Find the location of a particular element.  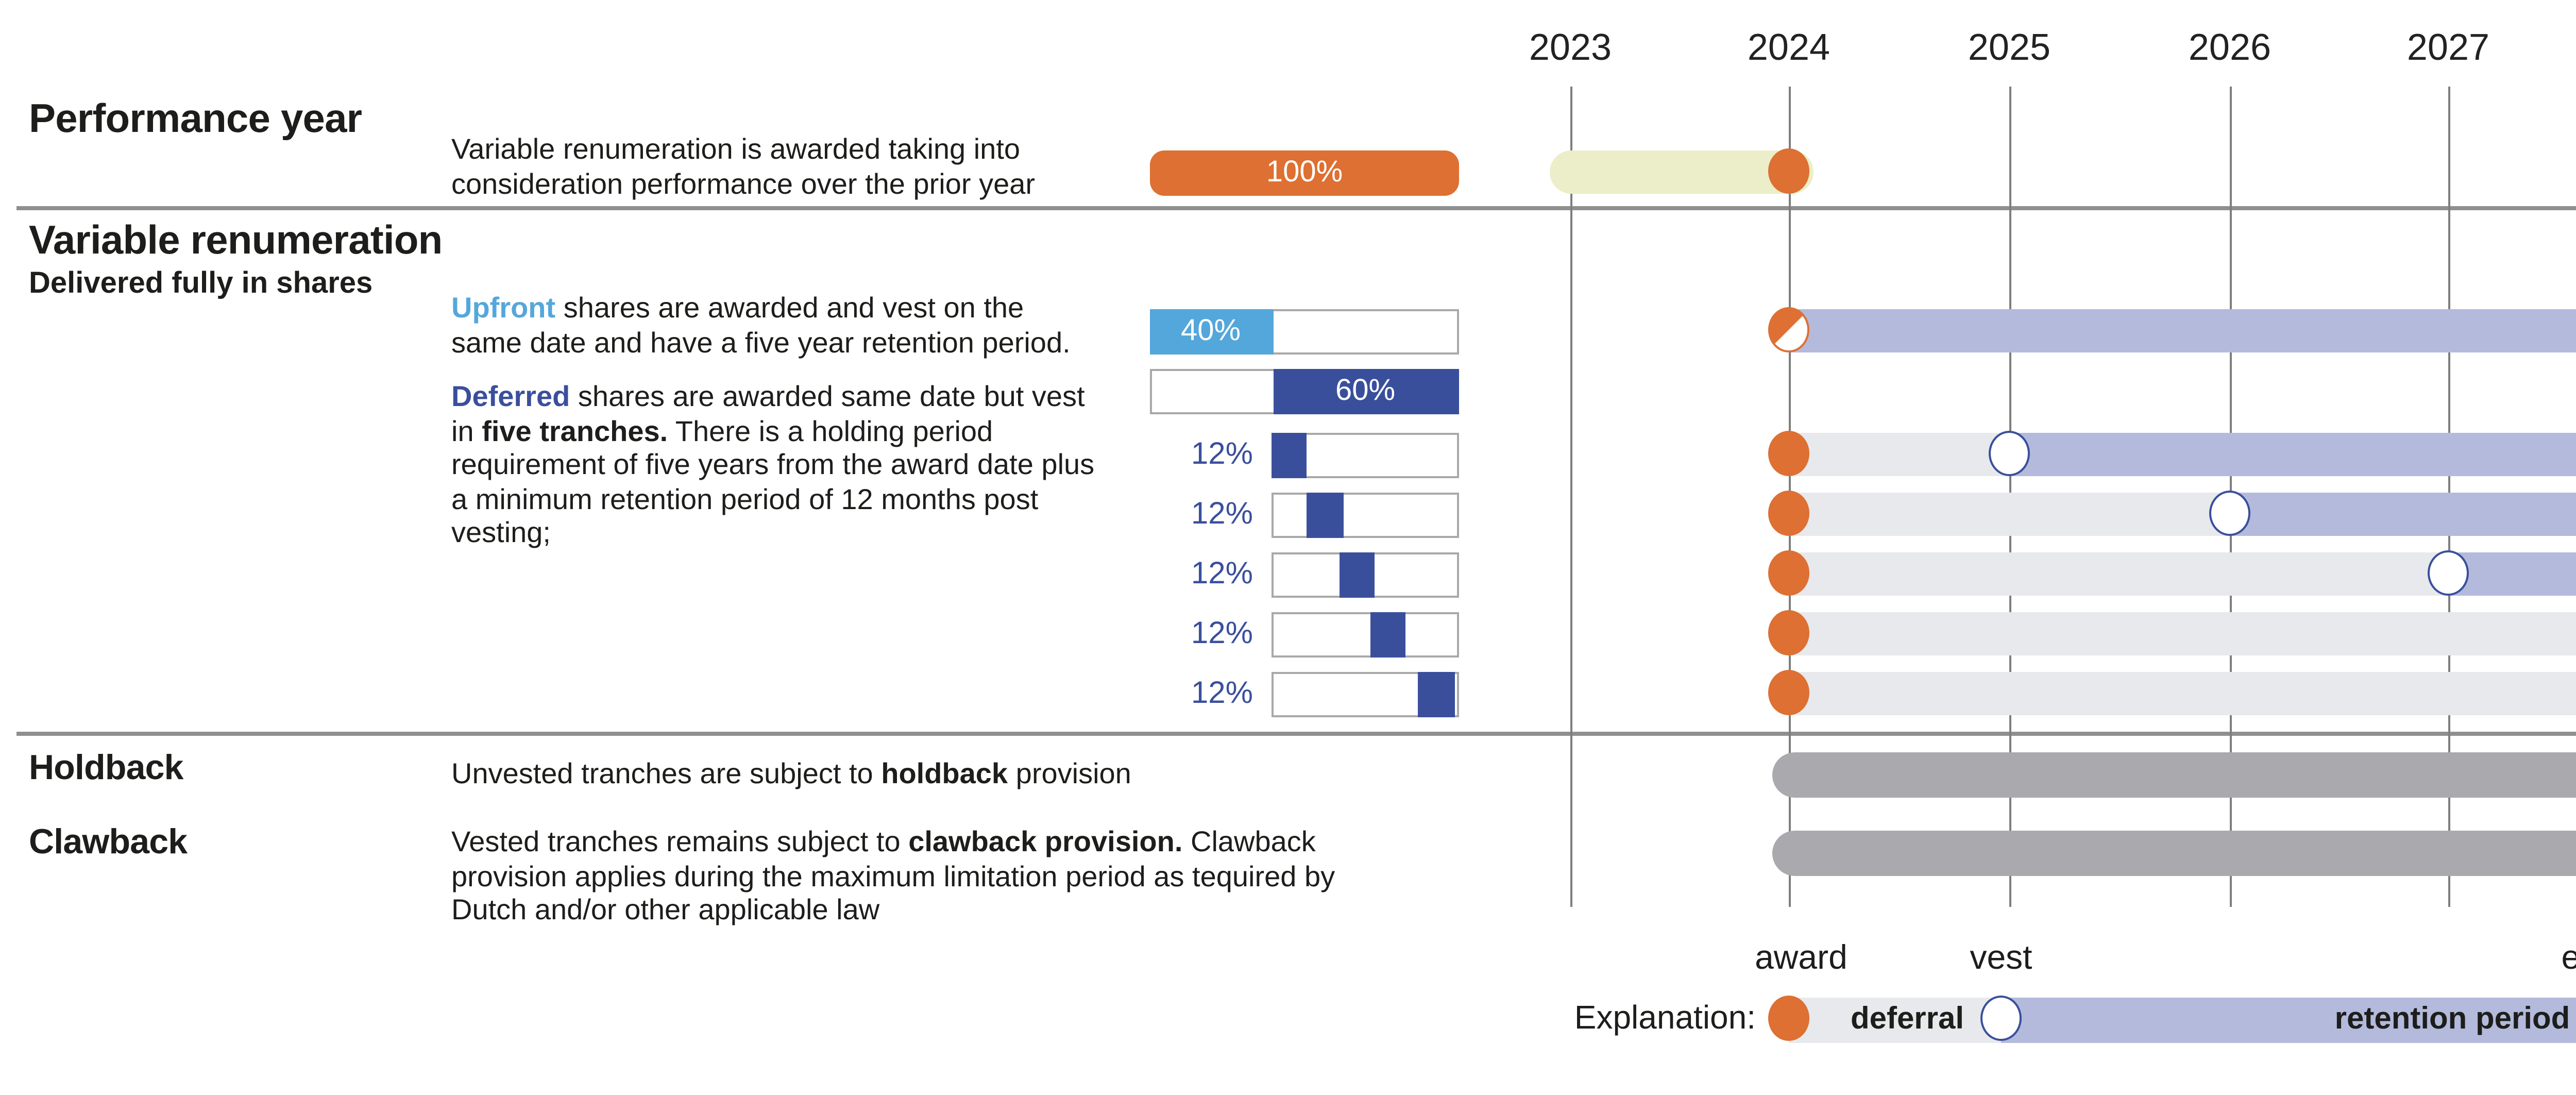

divider-performance is located at coordinates (1296, 208).